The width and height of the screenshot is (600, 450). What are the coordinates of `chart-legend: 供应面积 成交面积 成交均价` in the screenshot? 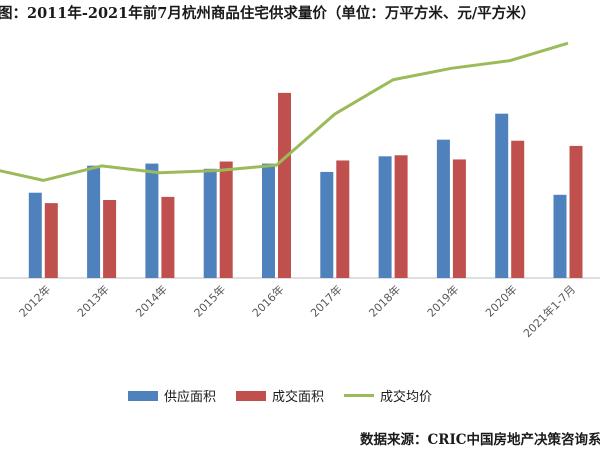 It's located at (280, 395).